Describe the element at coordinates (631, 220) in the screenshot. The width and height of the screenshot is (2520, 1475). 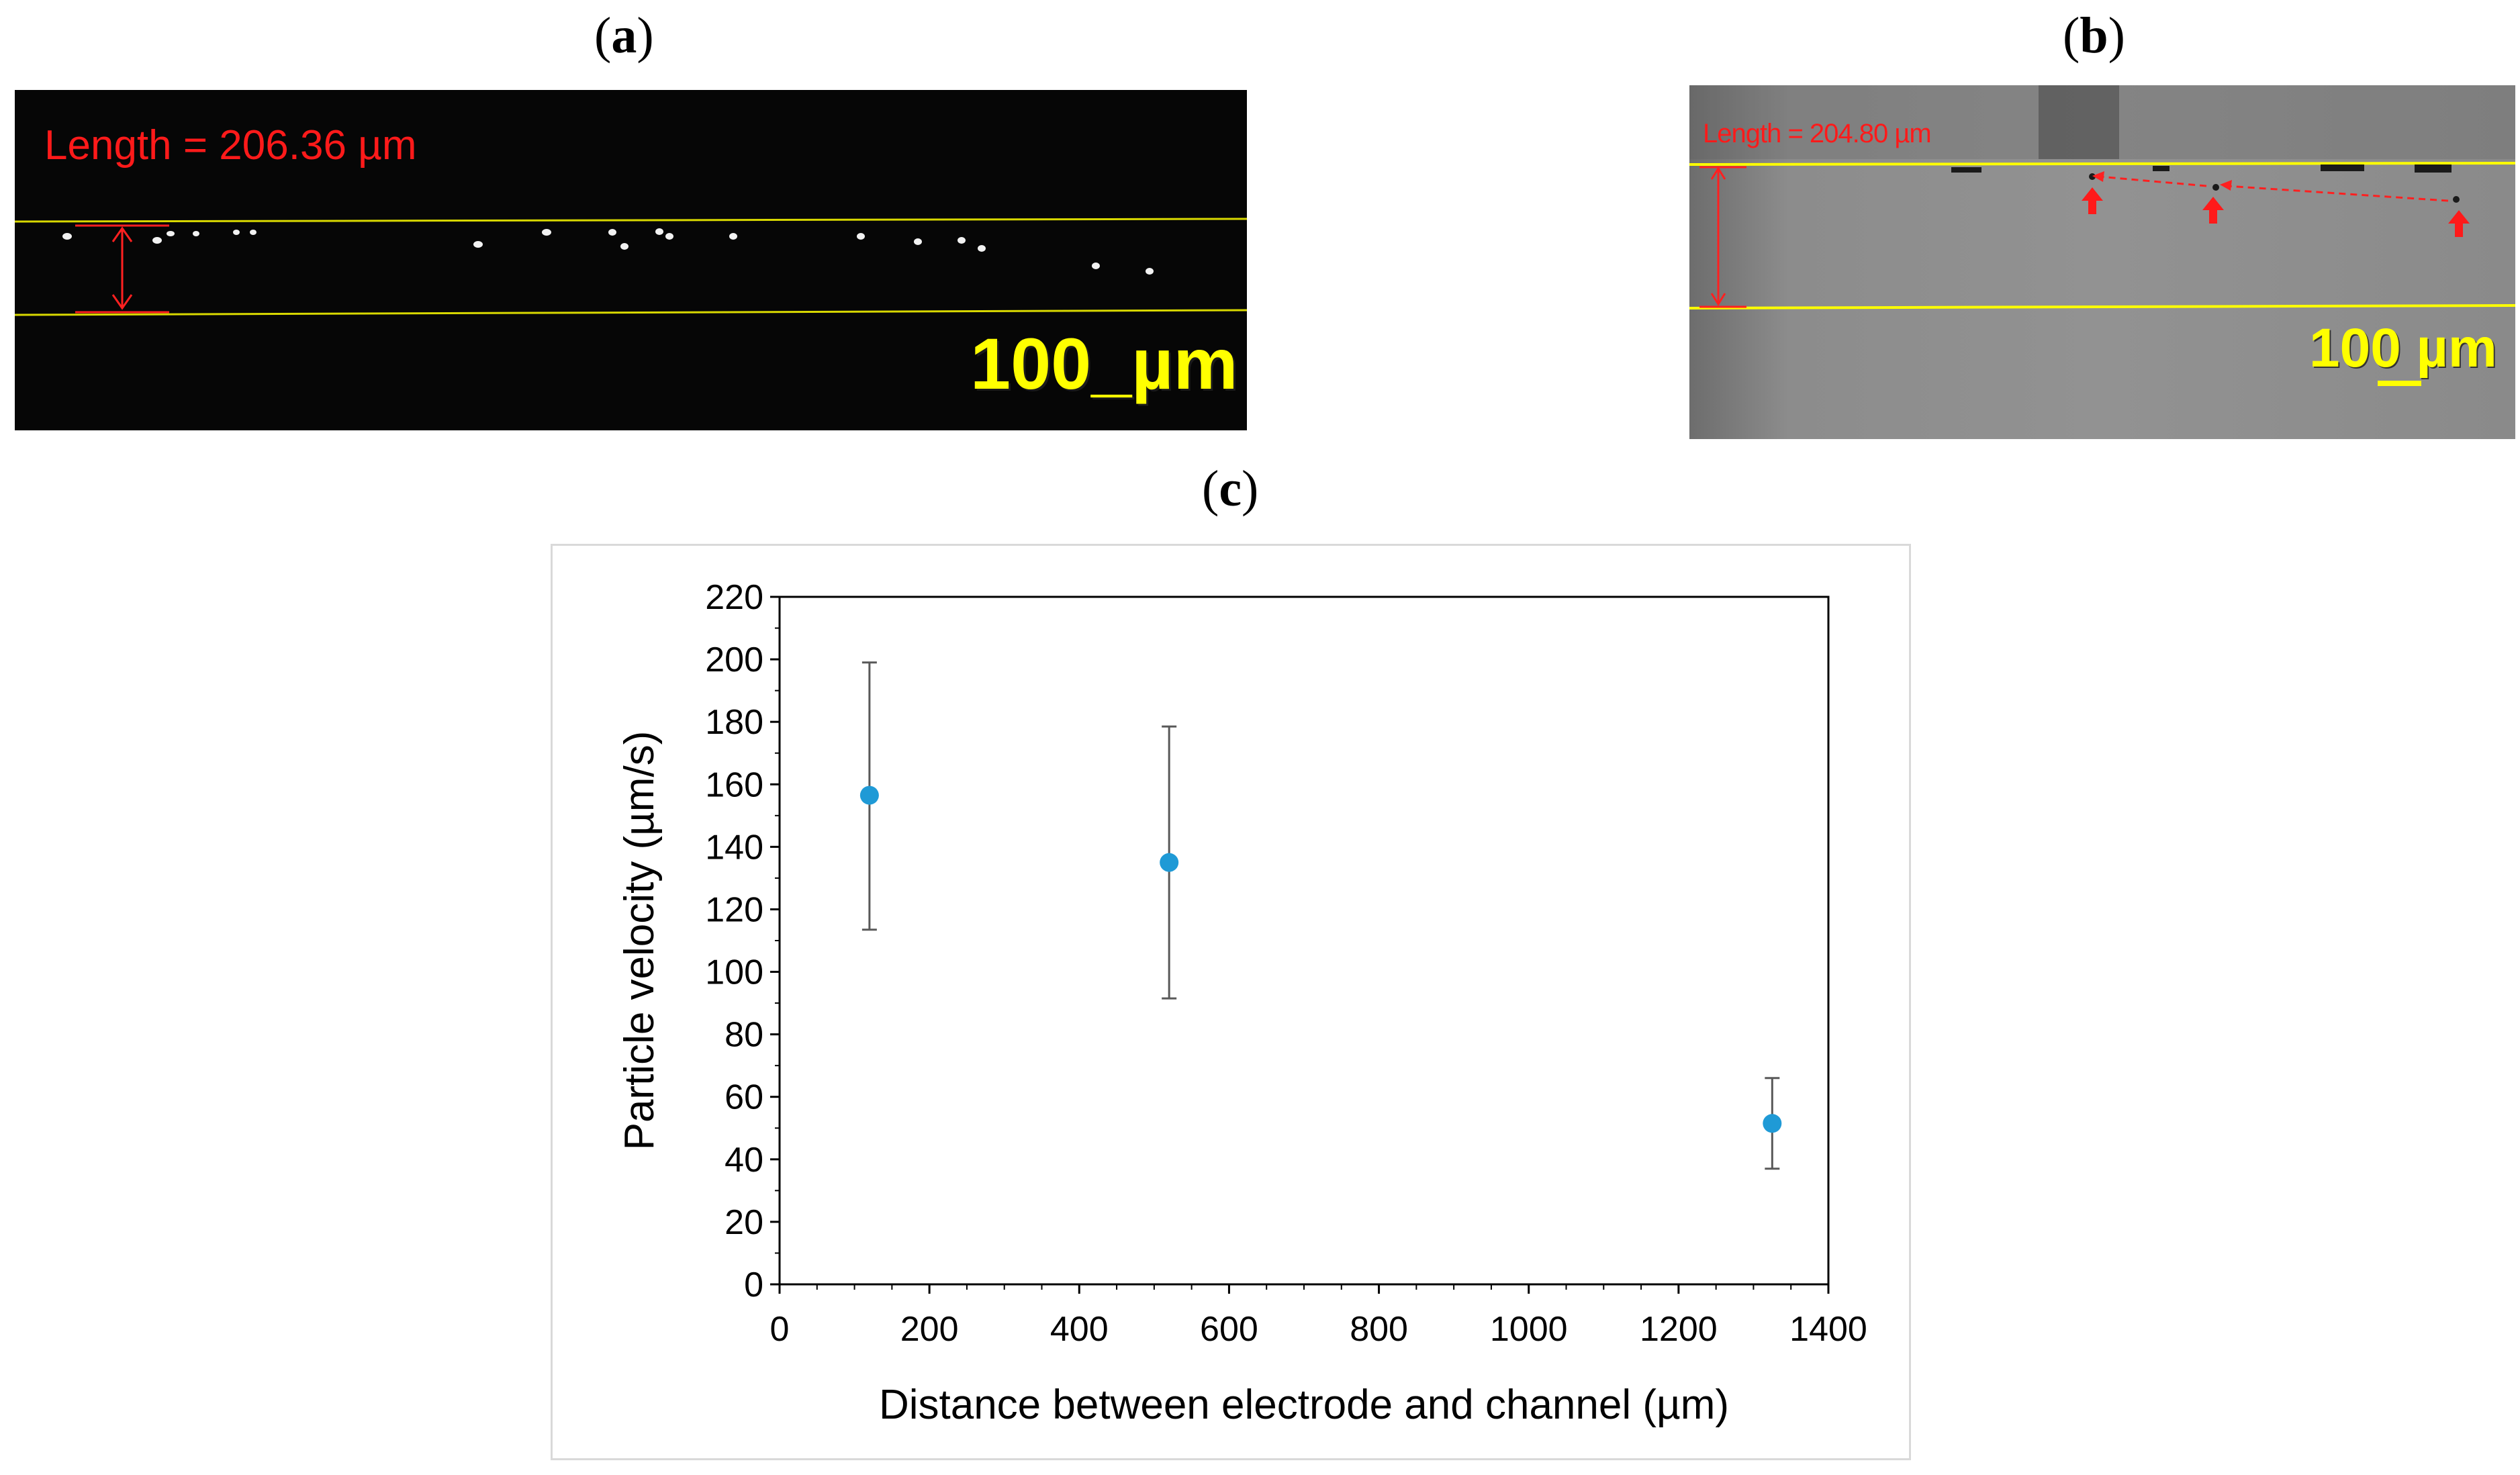
I see `channel-wall-top` at that location.